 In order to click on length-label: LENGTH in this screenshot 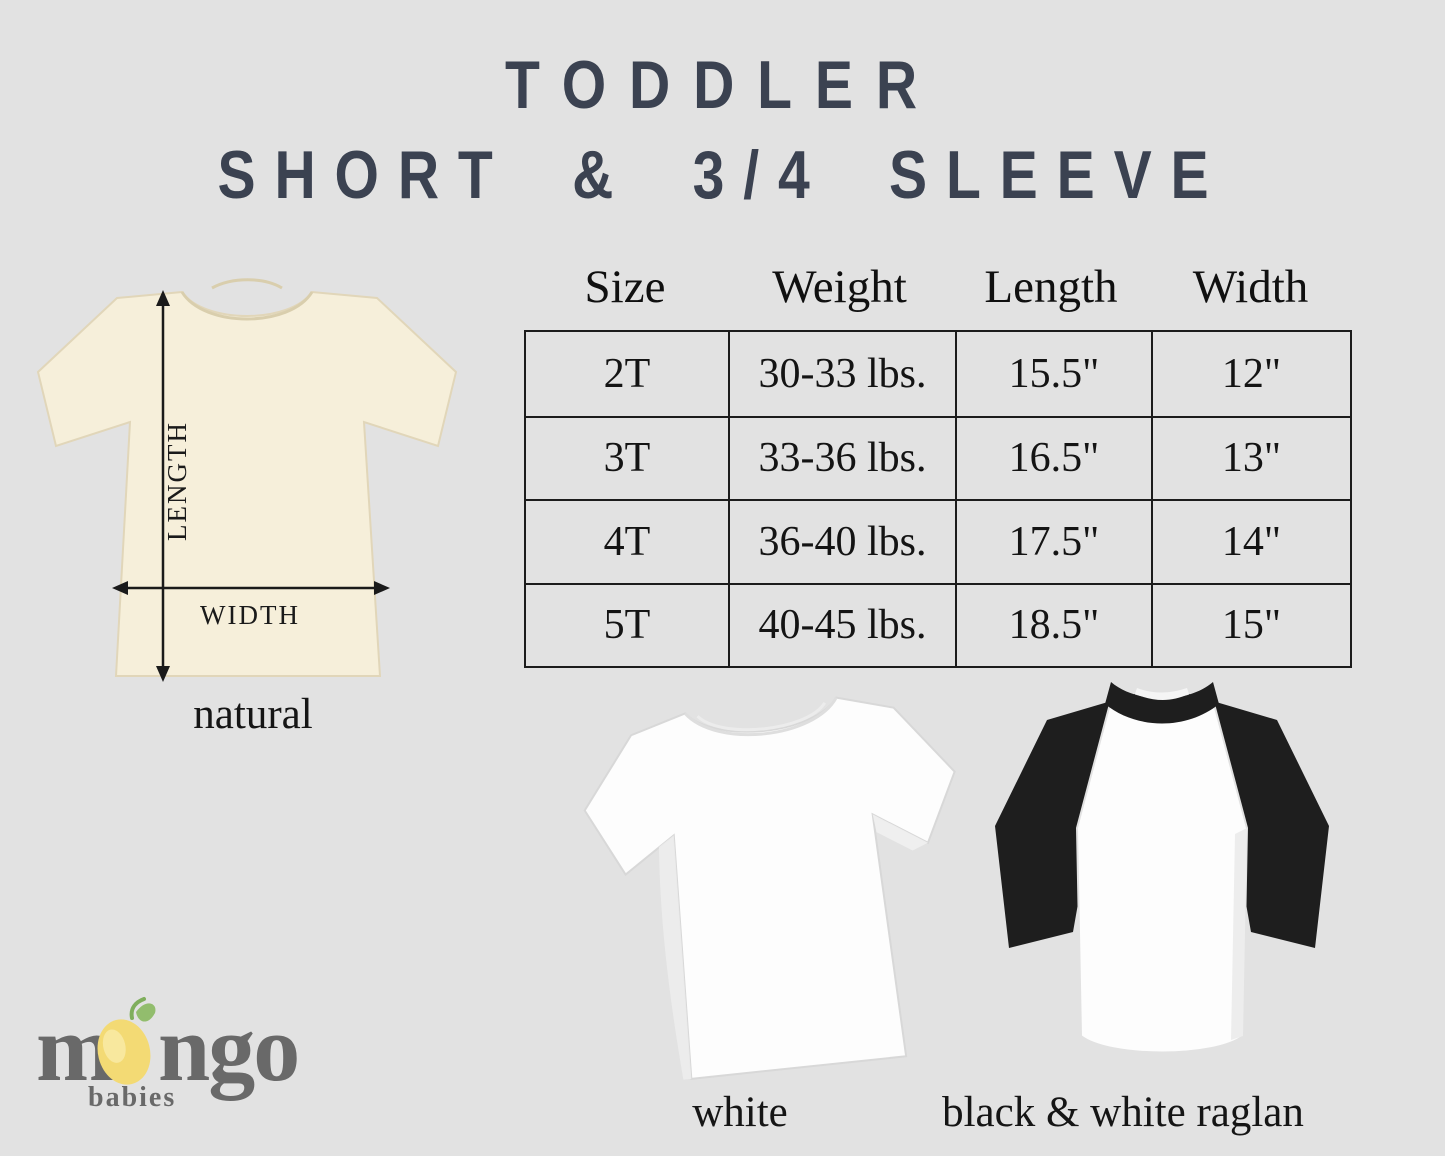, I will do `click(177, 481)`.